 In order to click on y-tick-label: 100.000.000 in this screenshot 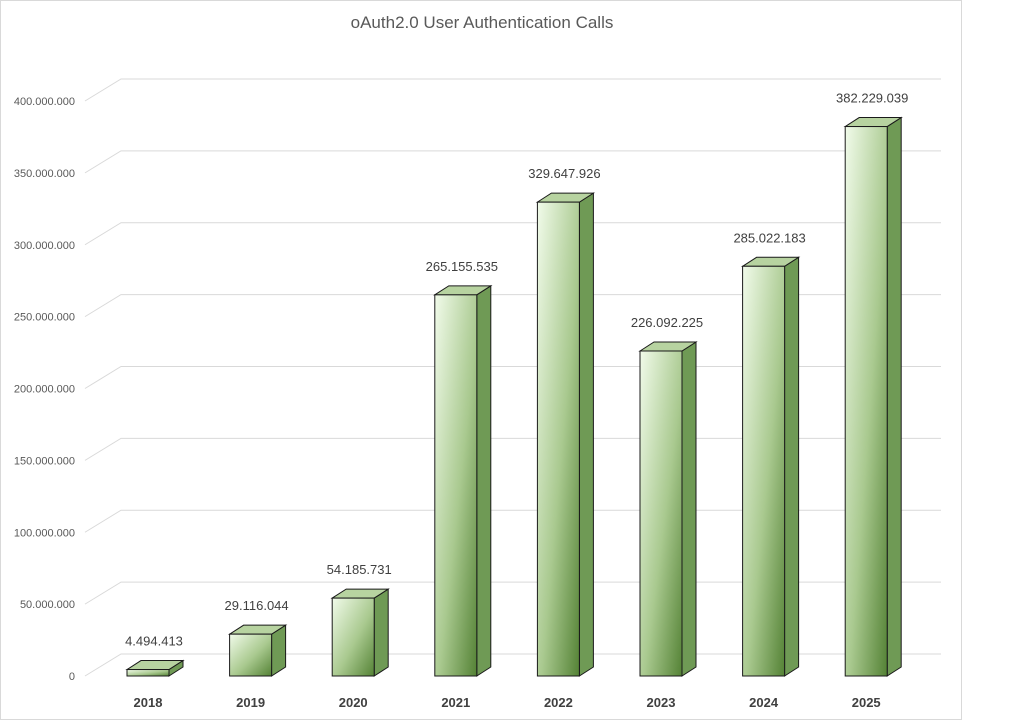, I will do `click(44, 533)`.